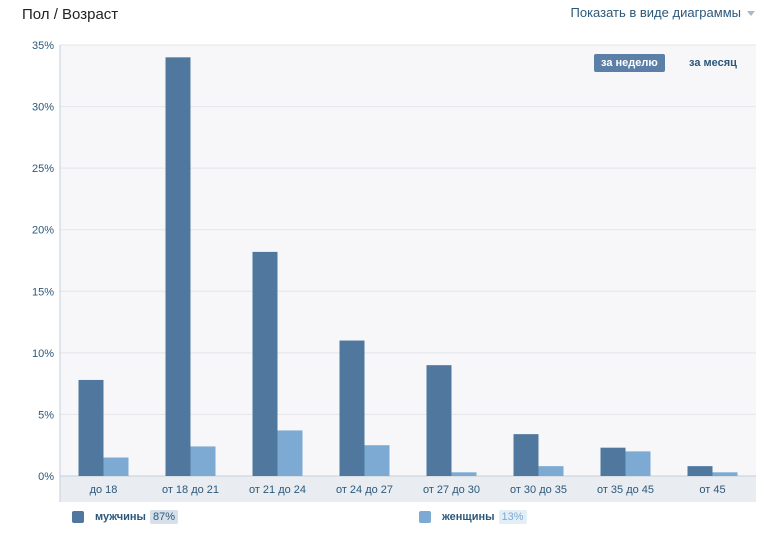 This screenshot has height=542, width=777. I want to click on period-month-button: за месяц, so click(713, 63).